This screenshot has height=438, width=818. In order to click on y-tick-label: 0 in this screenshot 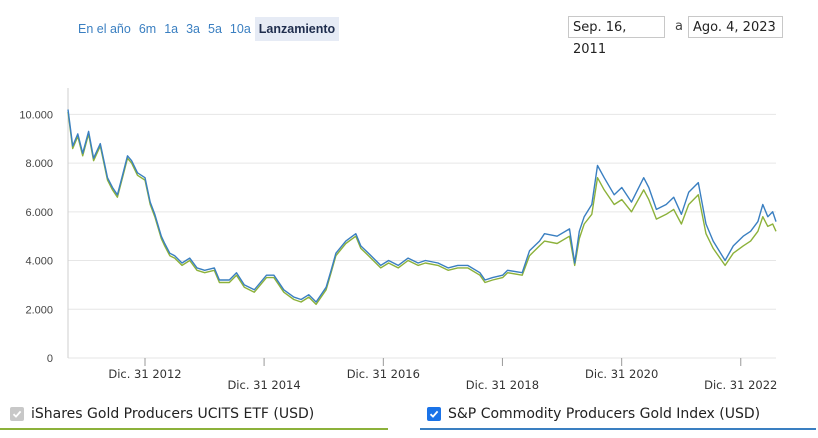, I will do `click(50, 359)`.